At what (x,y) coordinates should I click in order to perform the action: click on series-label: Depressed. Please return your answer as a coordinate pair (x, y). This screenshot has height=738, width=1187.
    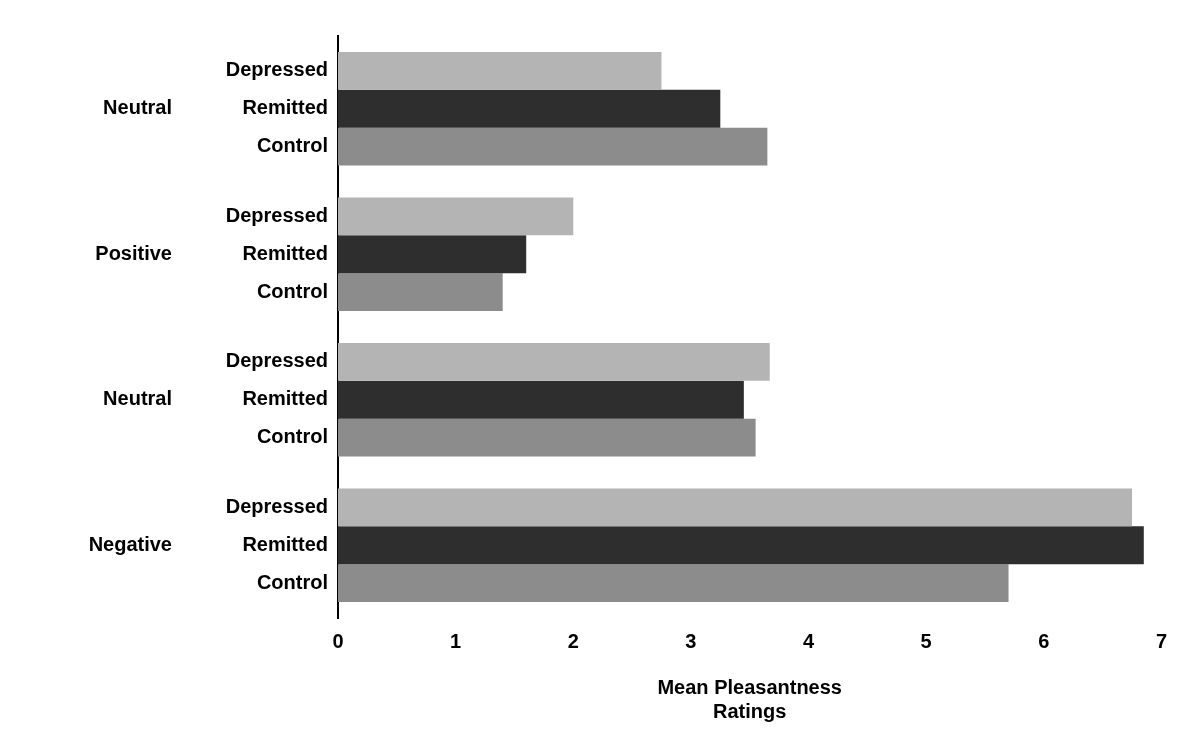
    Looking at the image, I should click on (276, 69).